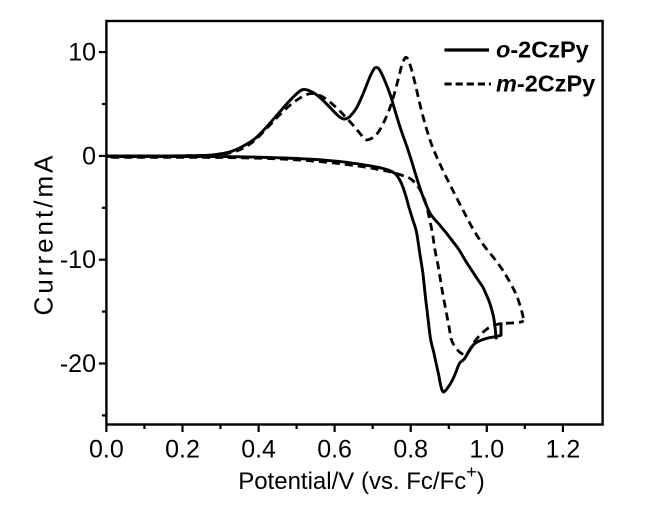 The height and width of the screenshot is (506, 650). I want to click on svg-text: -20, so click(78, 364).